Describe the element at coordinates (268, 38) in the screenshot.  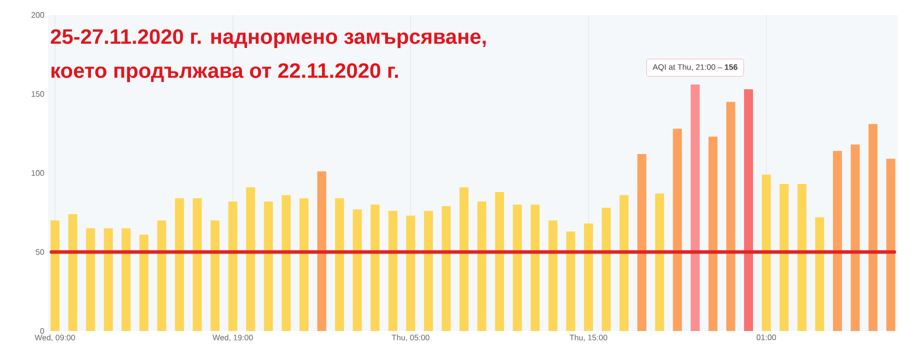
I see `text: 25-27.11.2020 г. наднормено замърсяване,` at that location.